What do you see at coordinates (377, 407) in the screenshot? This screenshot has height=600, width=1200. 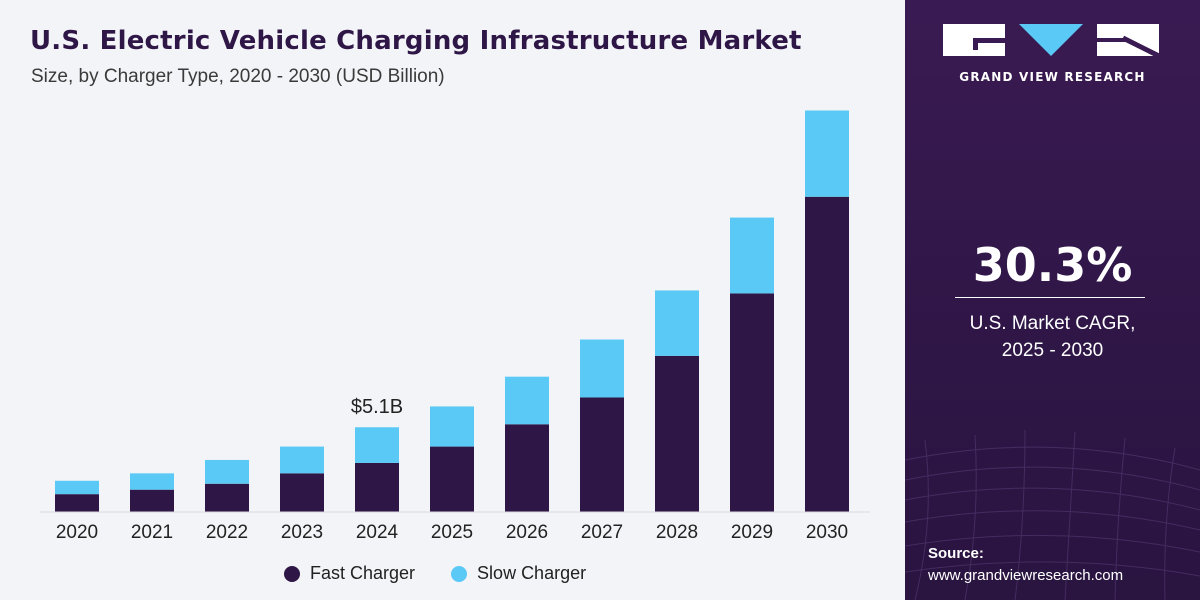 I see `data-label-2024: $5.1B` at bounding box center [377, 407].